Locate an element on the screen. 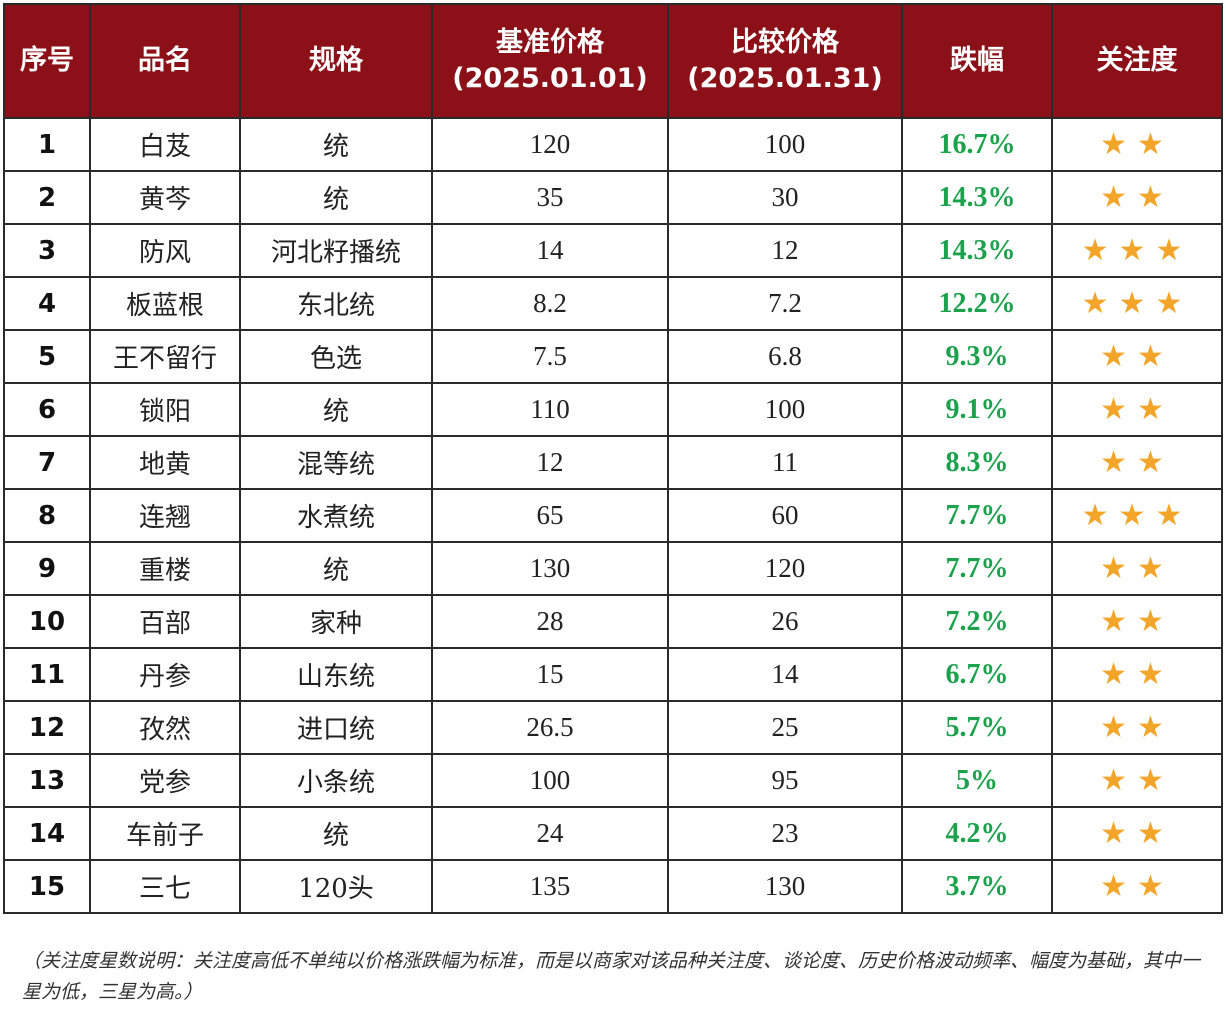 The width and height of the screenshot is (1226, 1022). header-base-price-title: 基准价格 is located at coordinates (550, 42).